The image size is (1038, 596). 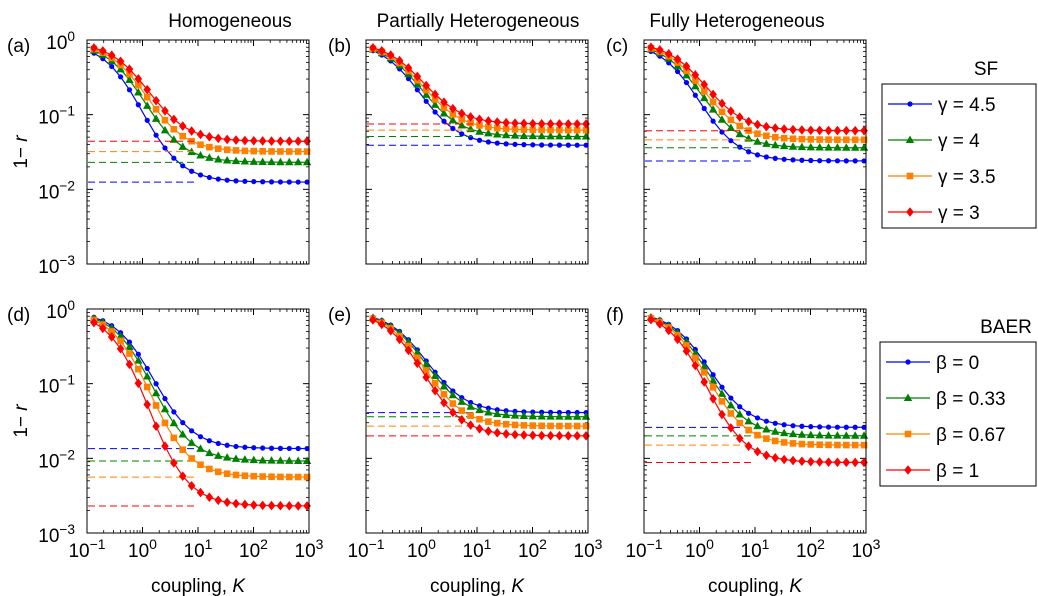 I want to click on y-tick-label-exponent: −2, so click(x=67, y=454).